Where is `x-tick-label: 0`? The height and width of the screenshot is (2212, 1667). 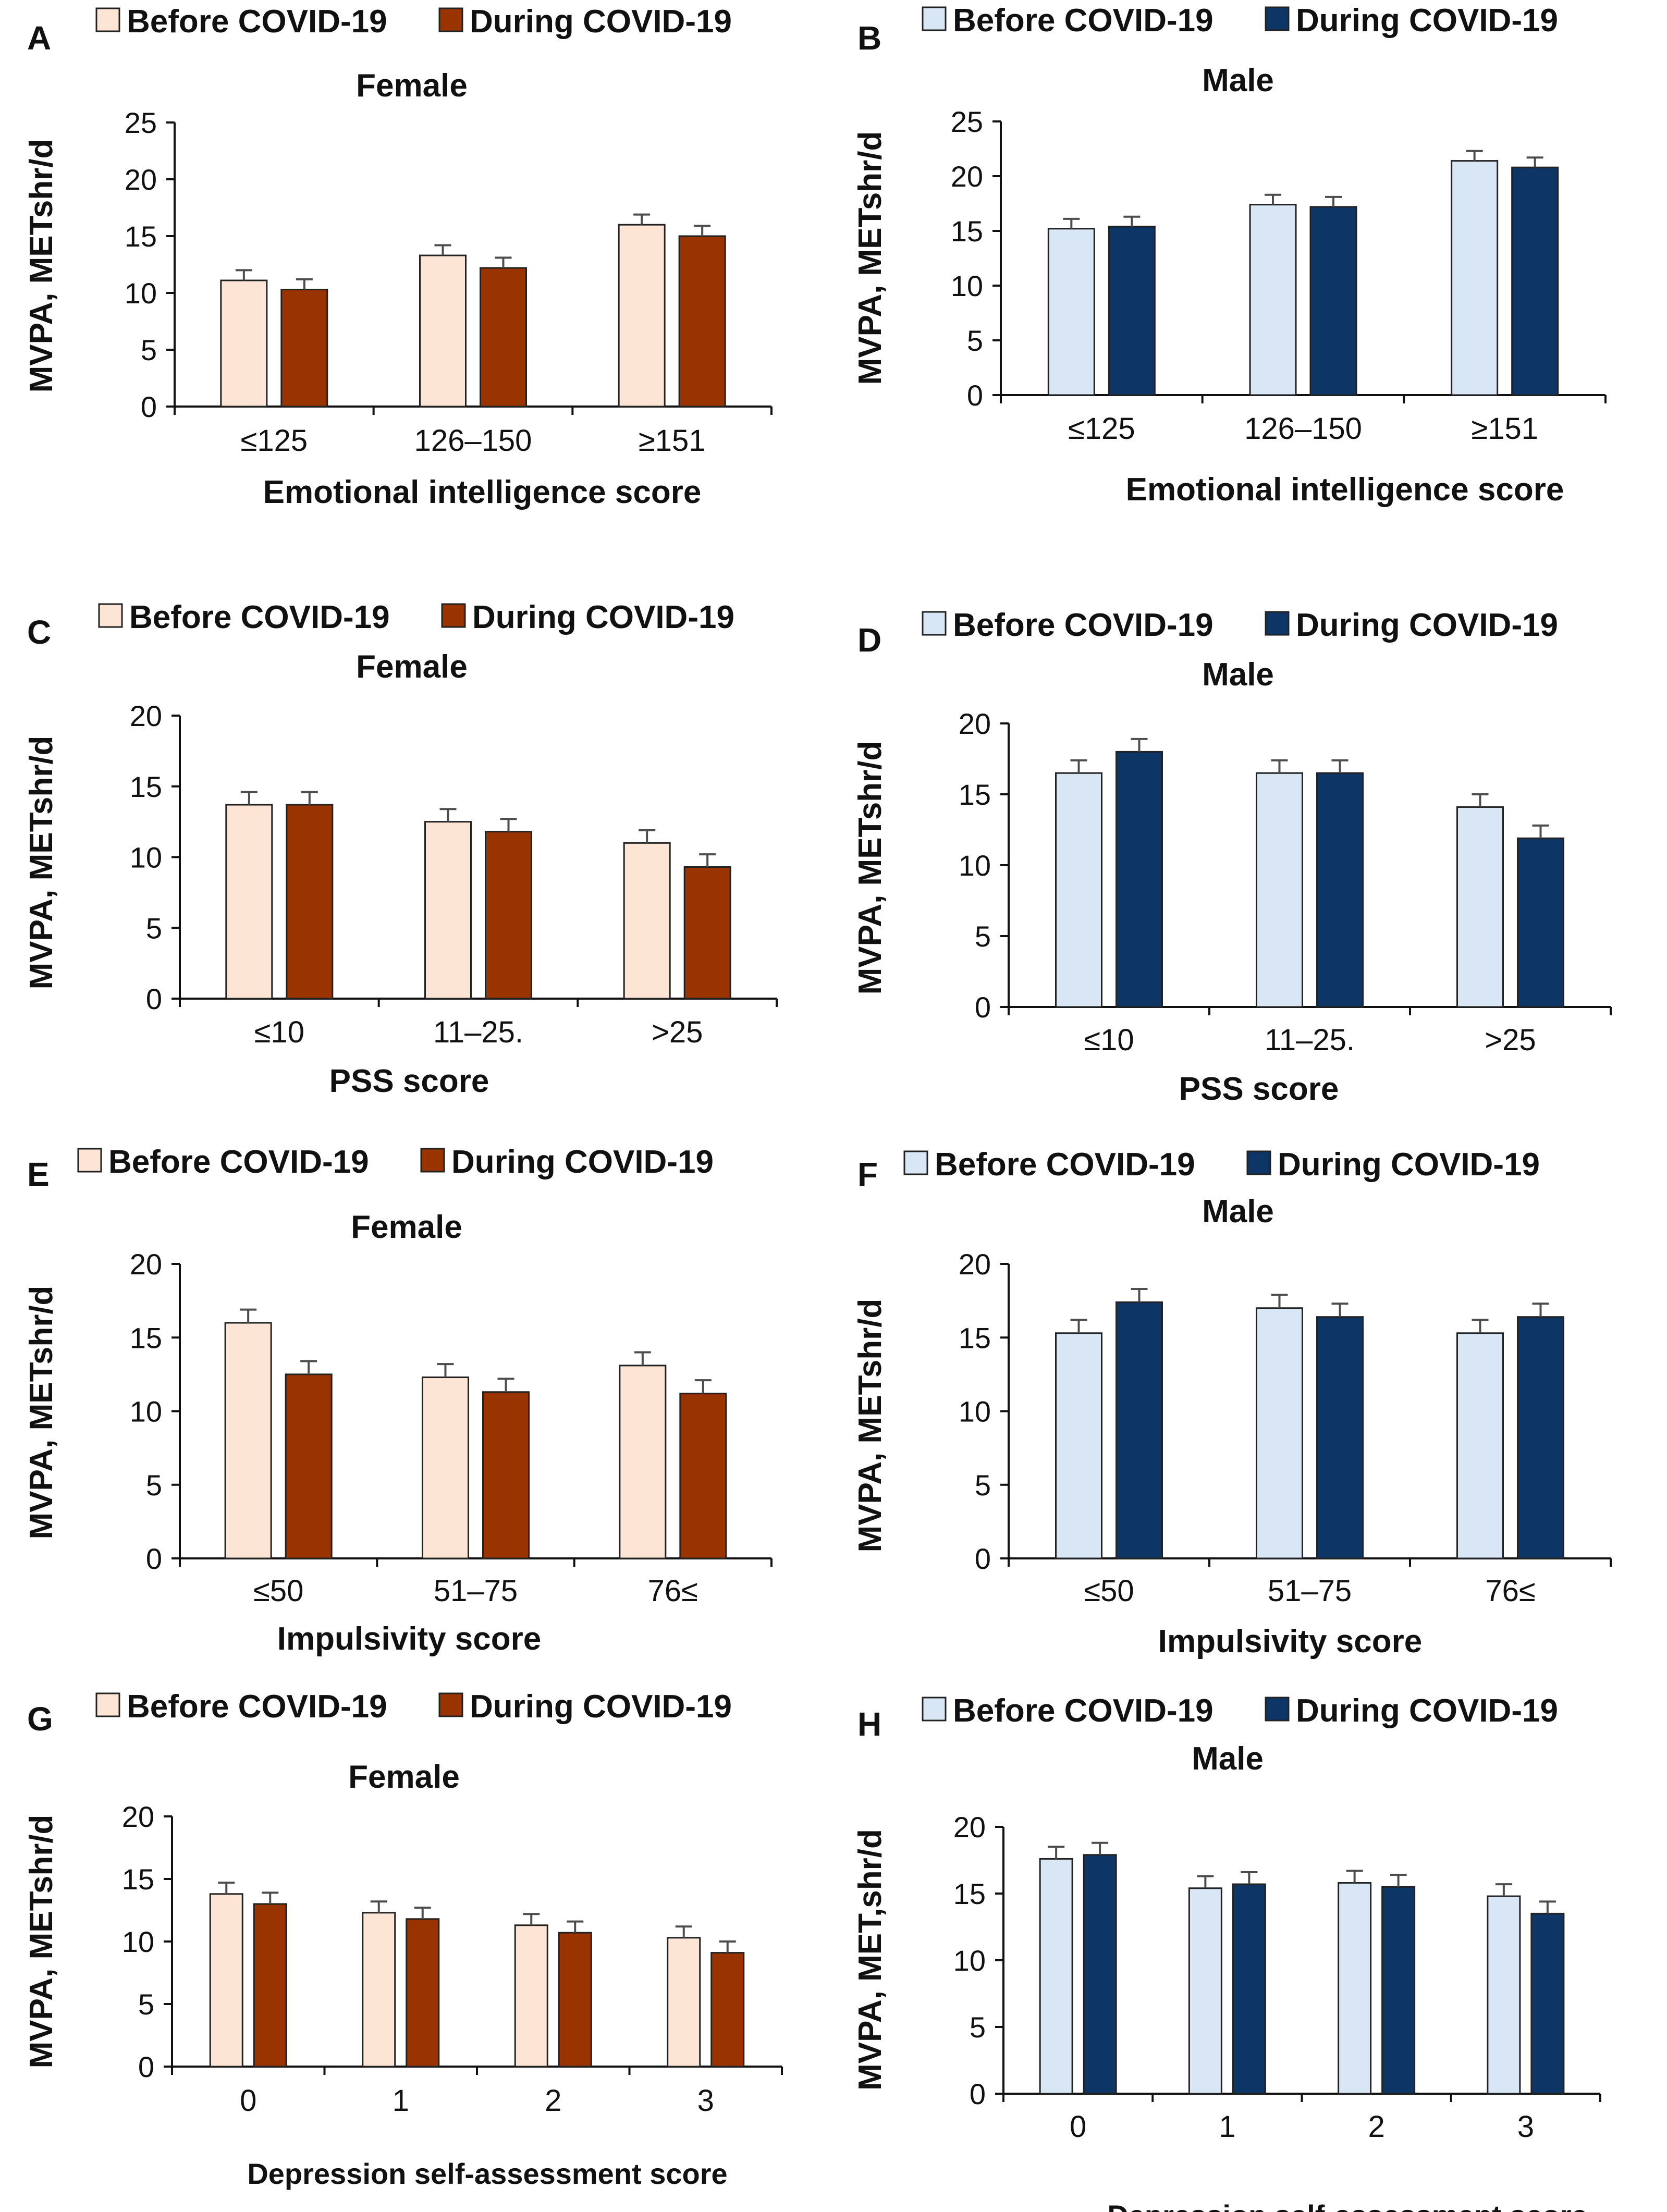 x-tick-label: 0 is located at coordinates (1078, 2127).